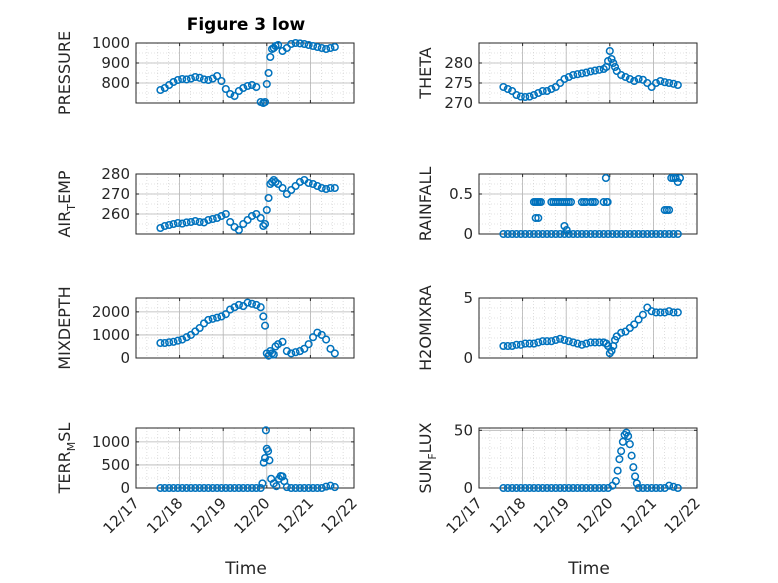  I want to click on y-axis-label: TERRMSL, so click(66, 459).